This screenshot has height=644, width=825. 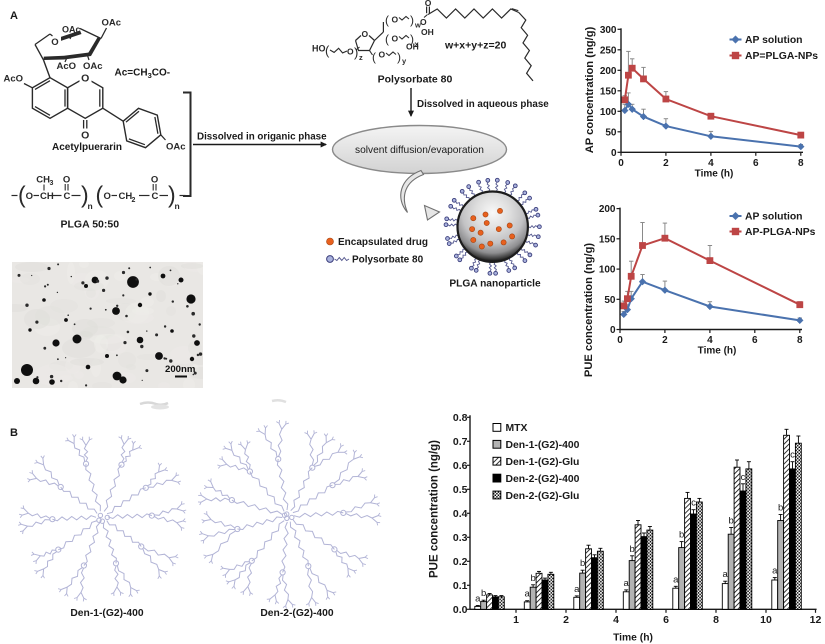 What do you see at coordinates (460, 538) in the screenshot?
I see `svg-text: 0.3` at bounding box center [460, 538].